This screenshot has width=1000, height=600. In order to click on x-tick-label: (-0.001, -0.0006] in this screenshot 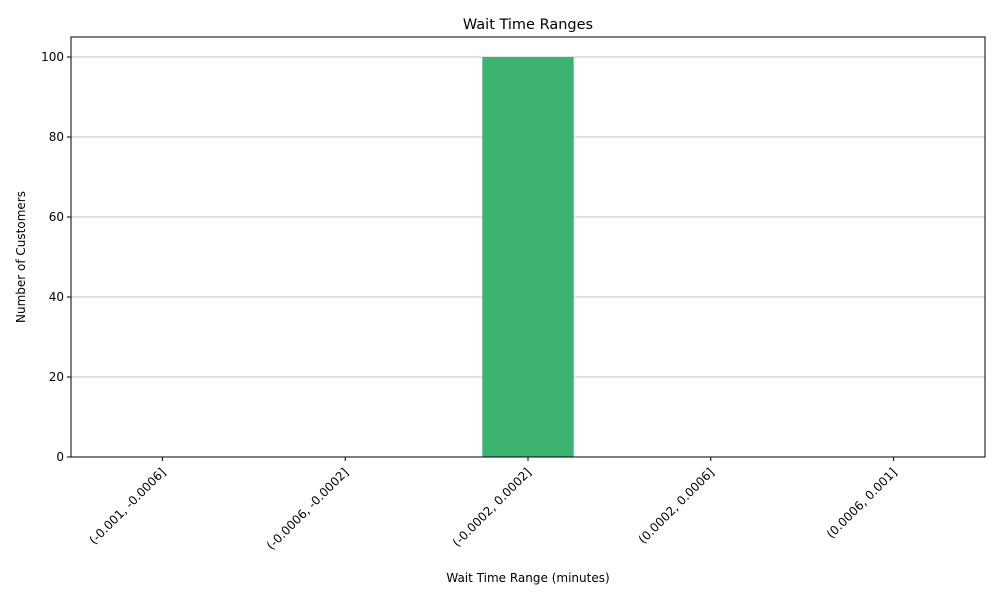, I will do `click(127, 506)`.